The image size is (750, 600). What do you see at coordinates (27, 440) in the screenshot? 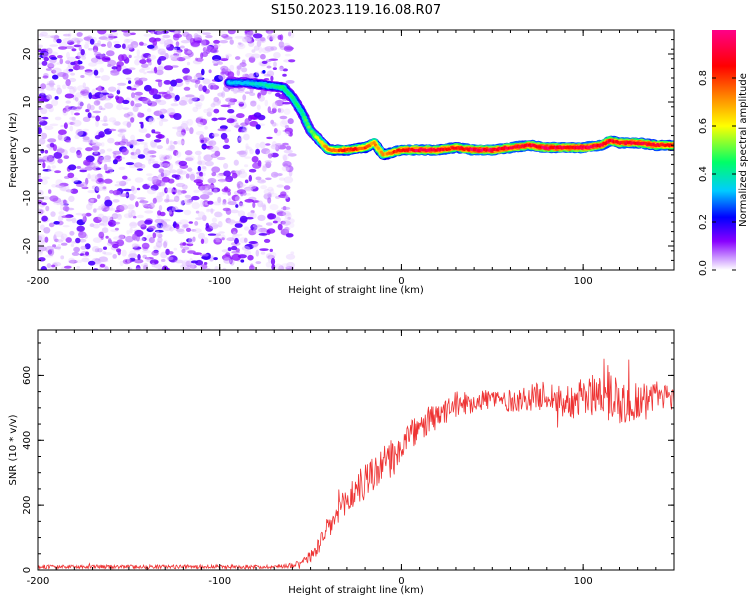
I see `y-tick-label: 400` at bounding box center [27, 440].